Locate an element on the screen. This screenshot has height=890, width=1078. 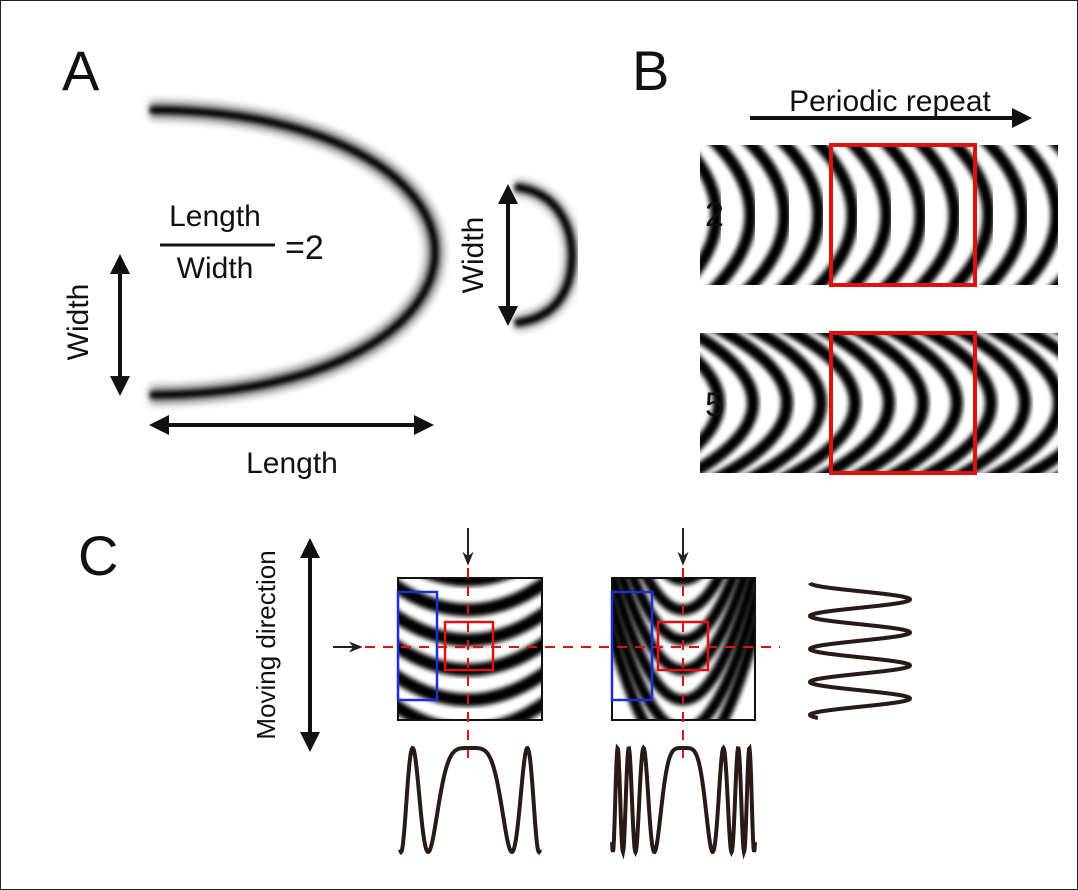
profiles is located at coordinates (655, 720).